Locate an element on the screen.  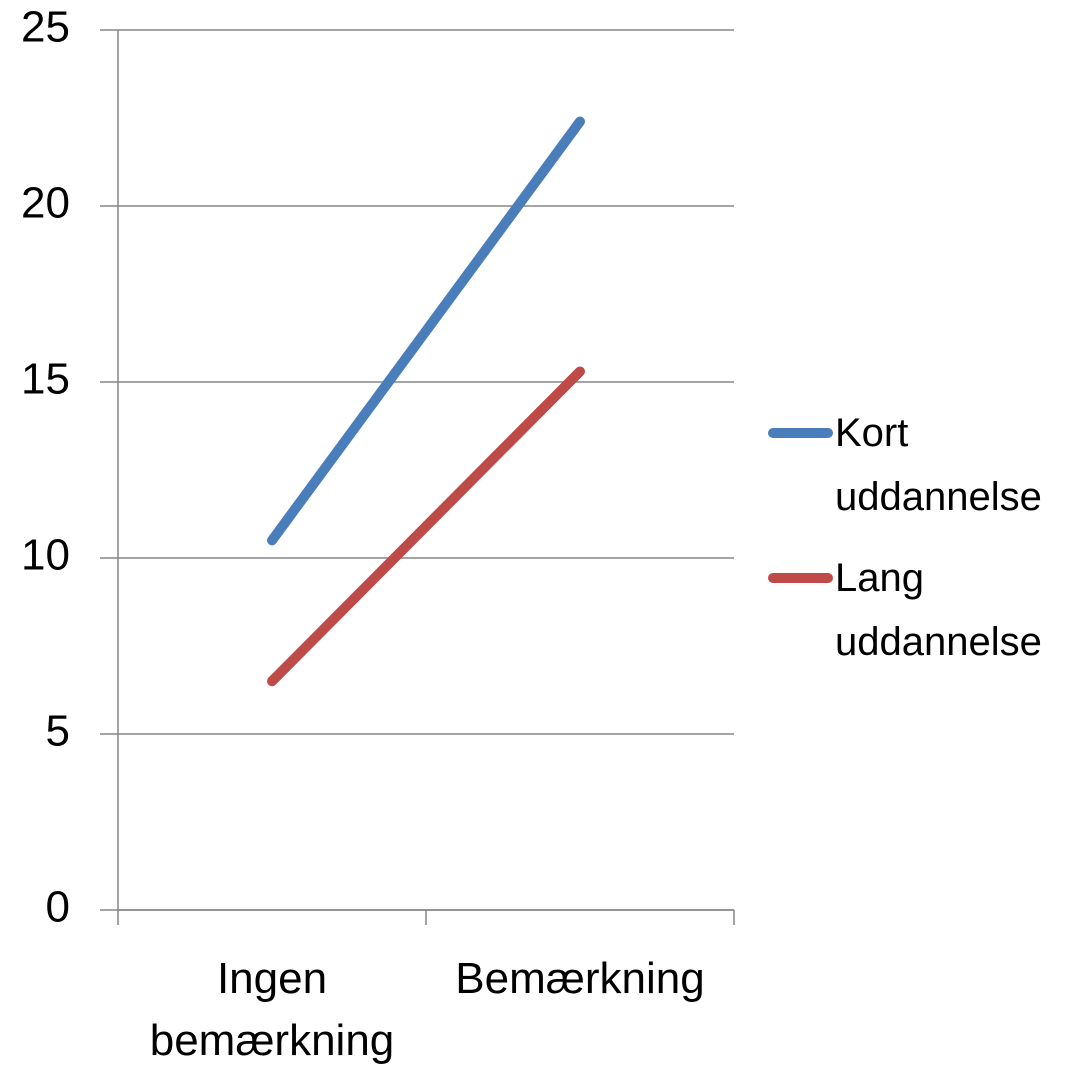
y-tick-label: 25 is located at coordinates (45, 27).